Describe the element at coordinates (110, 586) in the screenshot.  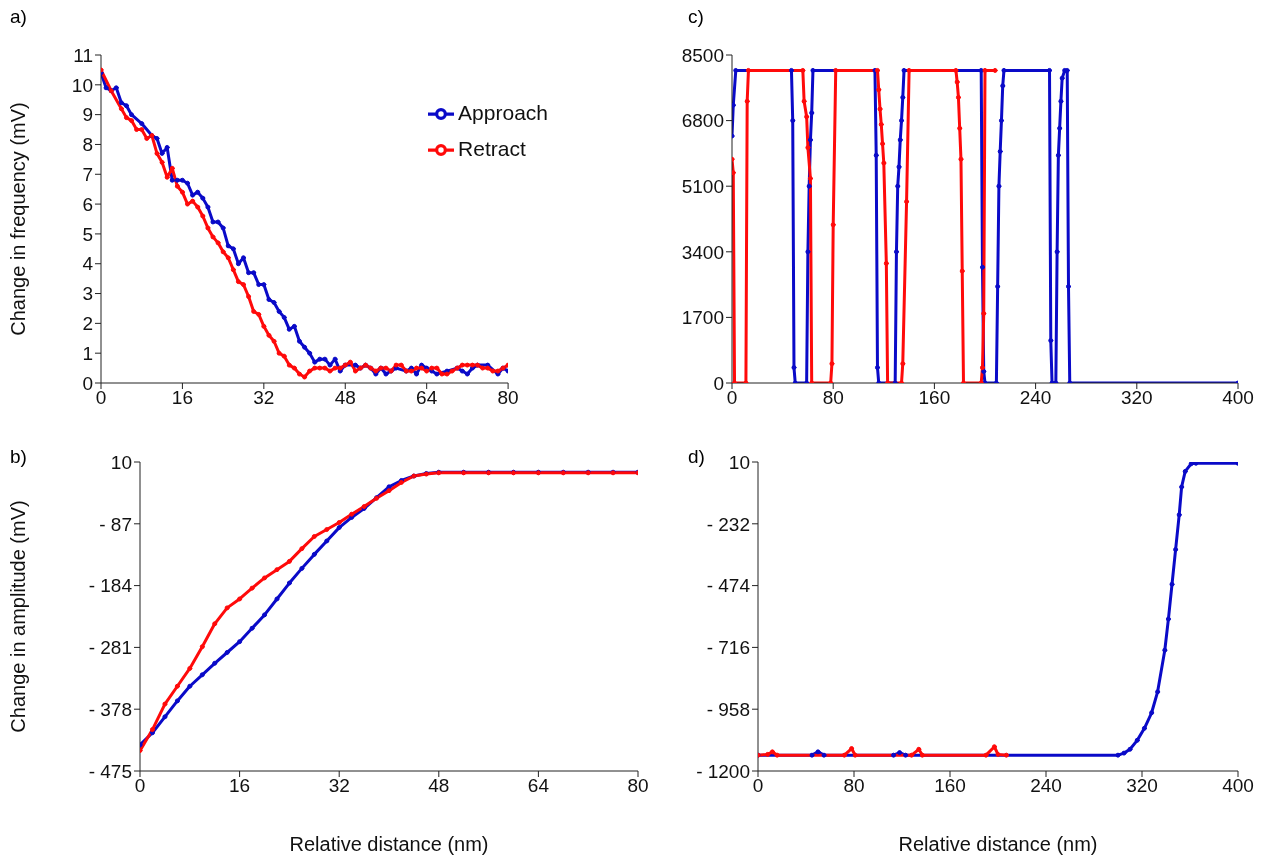
I see `y-tick-label: - 184` at that location.